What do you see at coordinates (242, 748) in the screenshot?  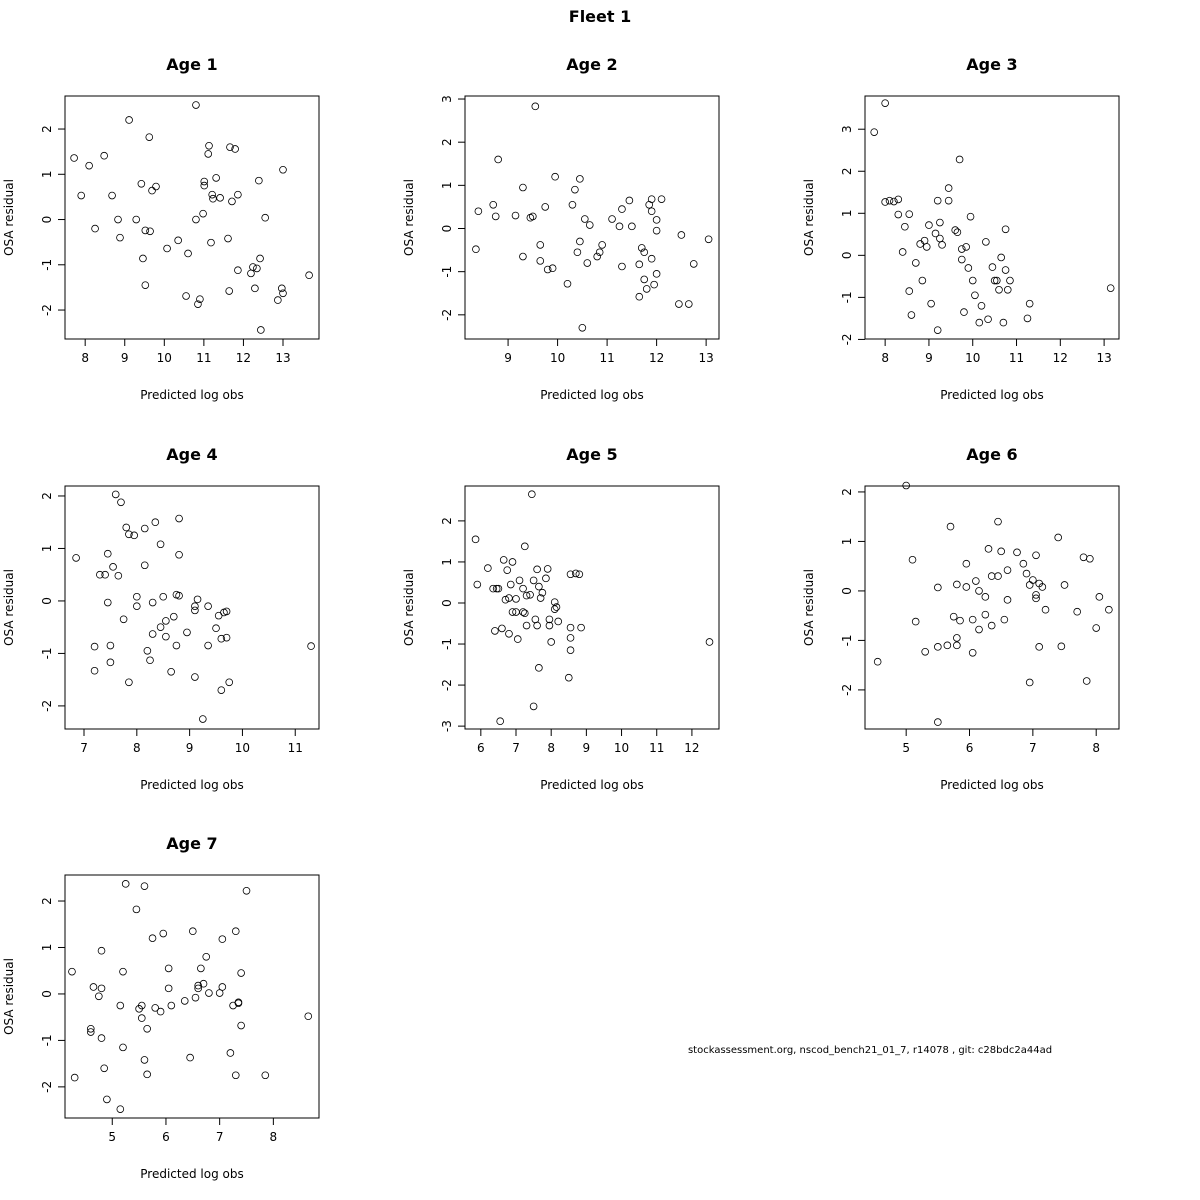 I see `x-tick-label: 10` at bounding box center [242, 748].